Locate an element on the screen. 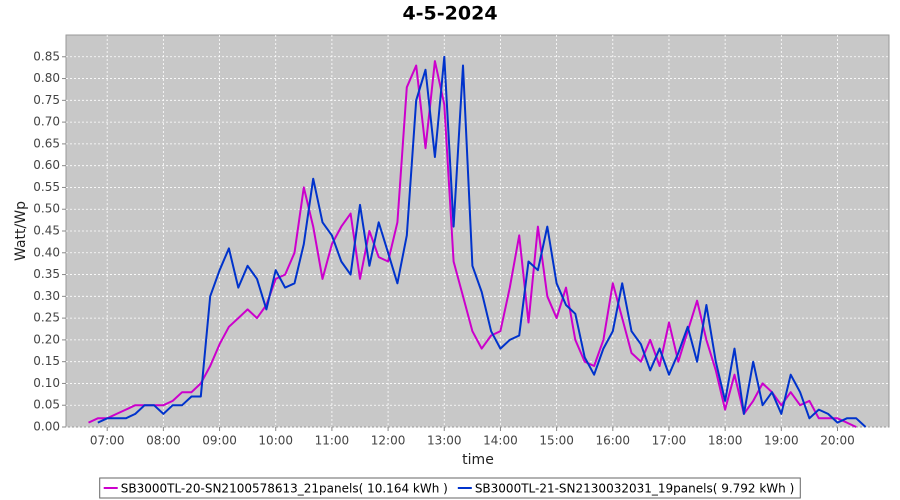 Image resolution: width=900 pixels, height=500 pixels. y-tick-label: 0.40 is located at coordinates (46, 252).